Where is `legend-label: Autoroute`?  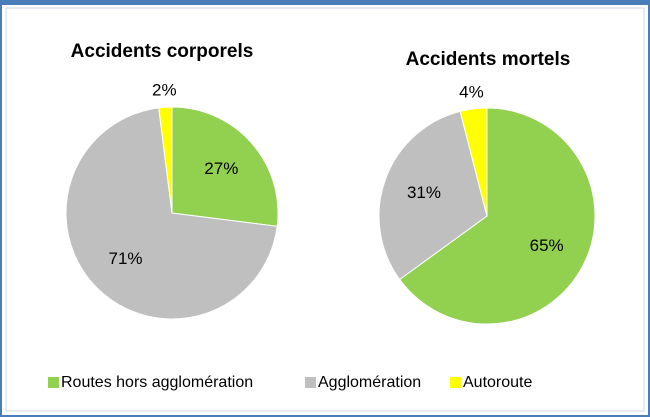
legend-label: Autoroute is located at coordinates (497, 382).